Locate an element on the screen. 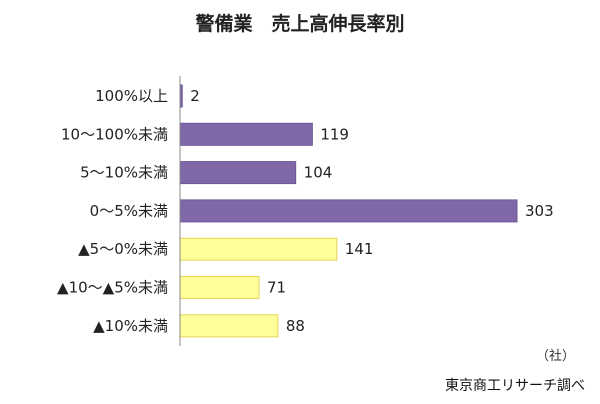  value-label-5: 71 is located at coordinates (276, 288).